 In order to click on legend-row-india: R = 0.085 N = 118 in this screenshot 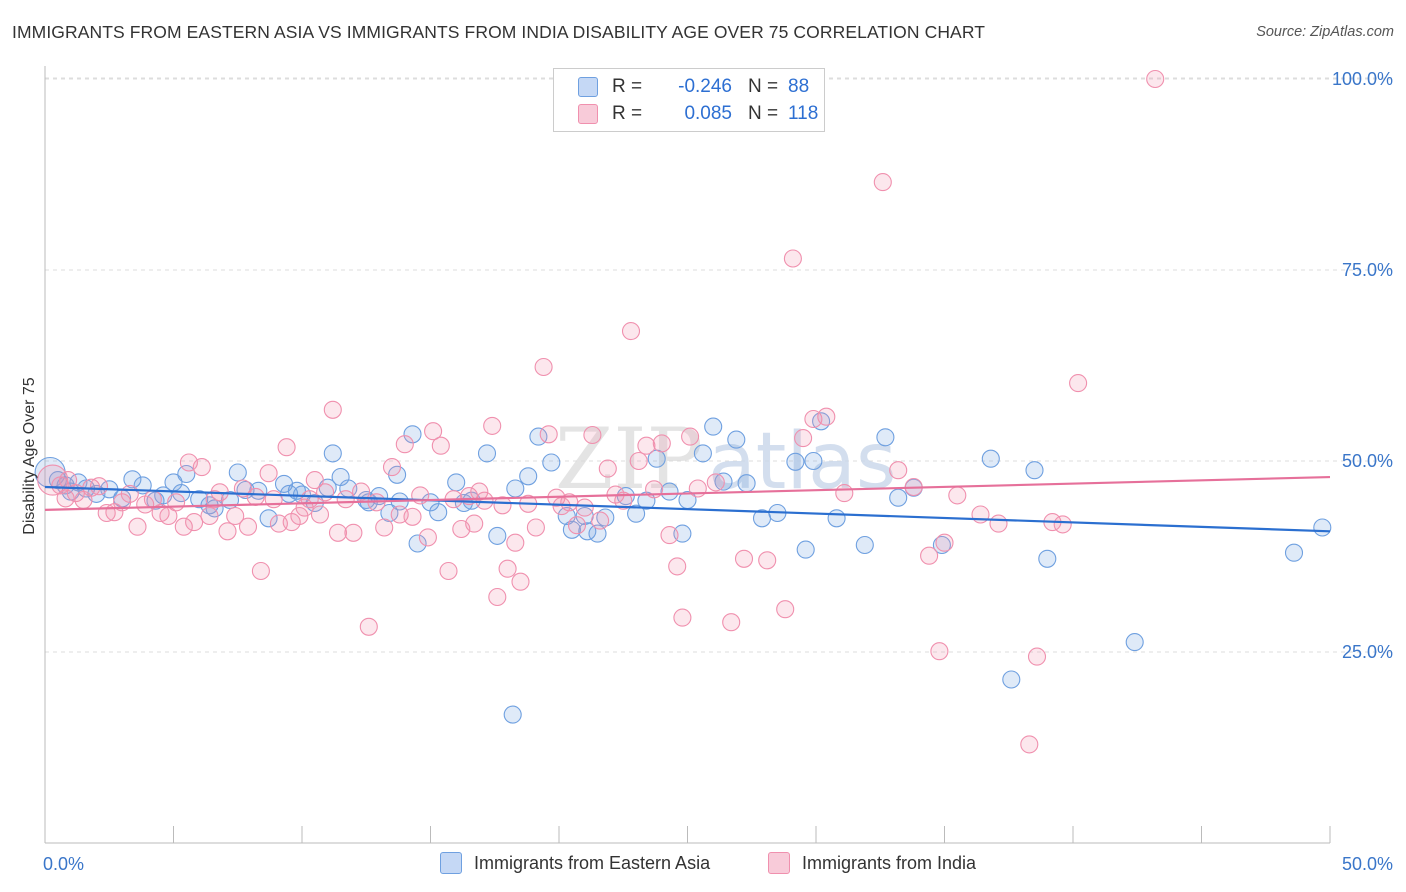, I will do `click(698, 114)`.